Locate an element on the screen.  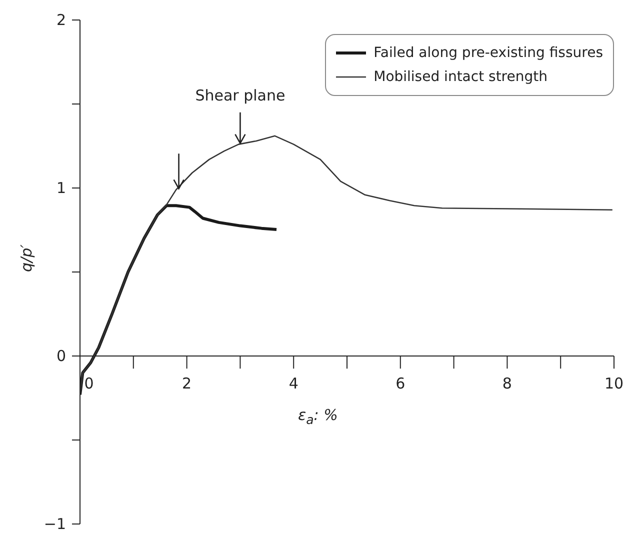
x-axis-title: ε$_{a}$: % is located at coordinates (318, 416).